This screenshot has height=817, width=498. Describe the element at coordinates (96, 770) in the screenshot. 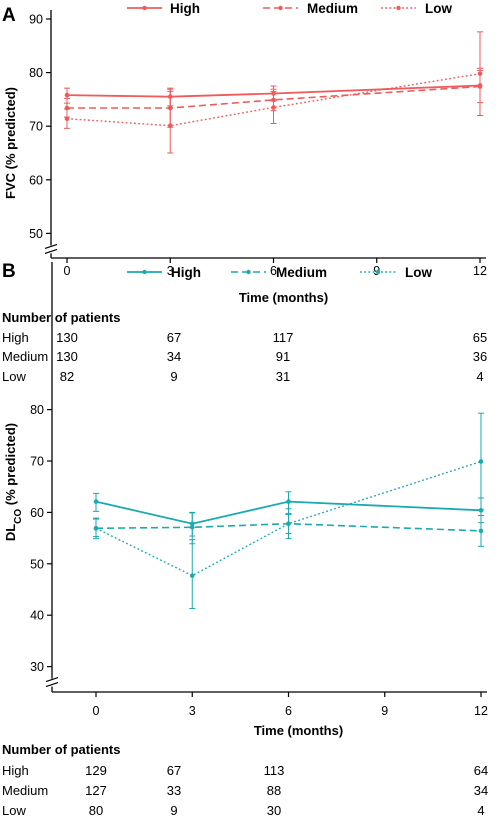

I see `patients-count: 129` at that location.